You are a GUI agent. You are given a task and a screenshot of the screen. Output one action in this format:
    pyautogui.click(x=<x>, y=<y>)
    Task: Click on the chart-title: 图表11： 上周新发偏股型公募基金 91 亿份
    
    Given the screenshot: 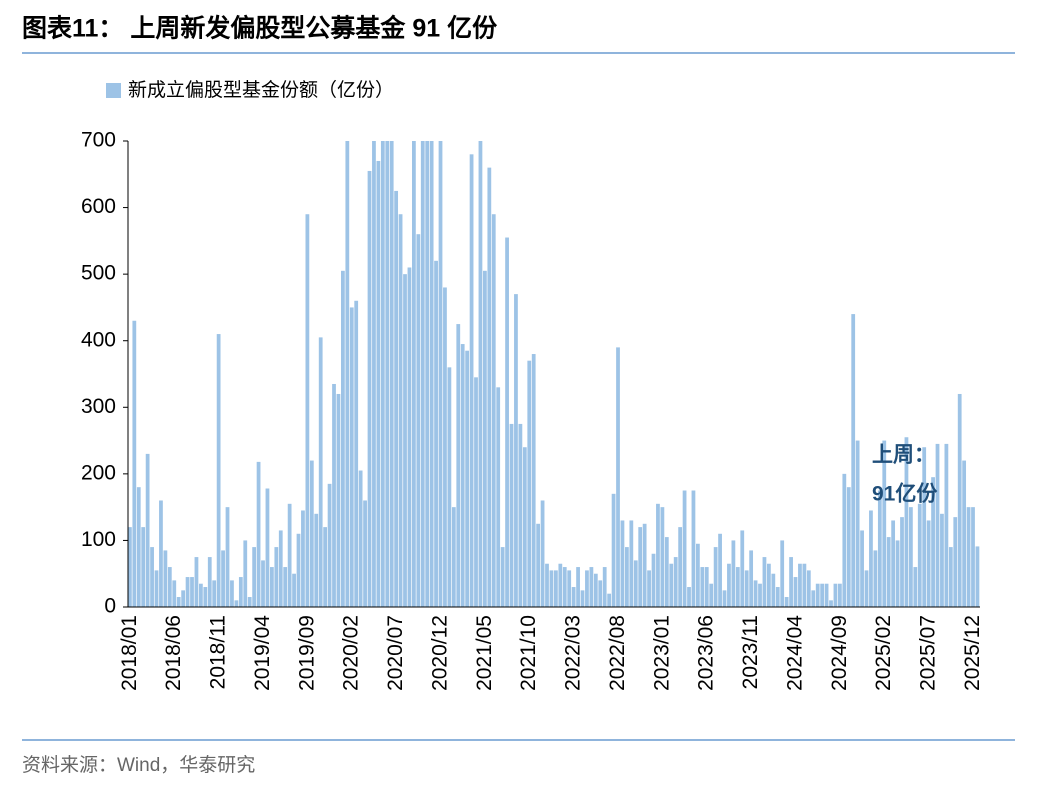 What is the action you would take?
    pyautogui.click(x=259, y=28)
    